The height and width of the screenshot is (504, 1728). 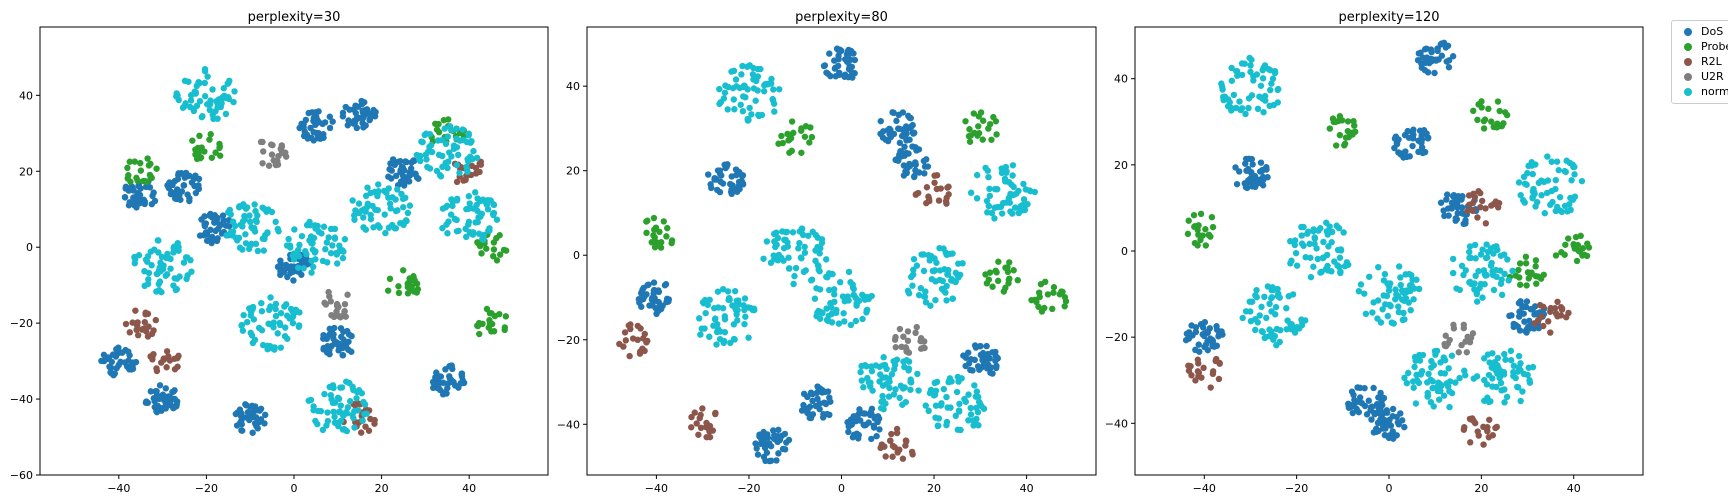 What do you see at coordinates (21, 399) in the screenshot?
I see `y-tick-label: −40` at bounding box center [21, 399].